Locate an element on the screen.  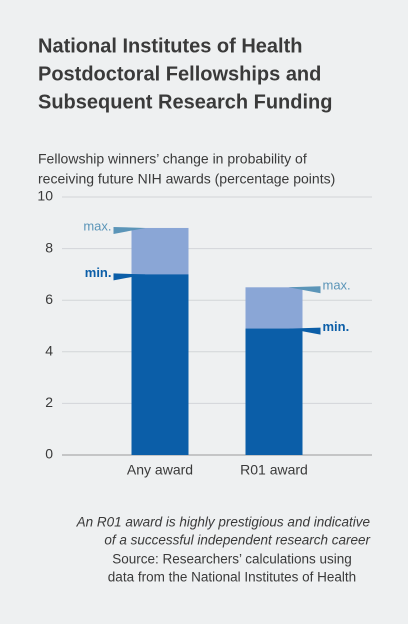
y-tick-label: 2 is located at coordinates (49, 402).